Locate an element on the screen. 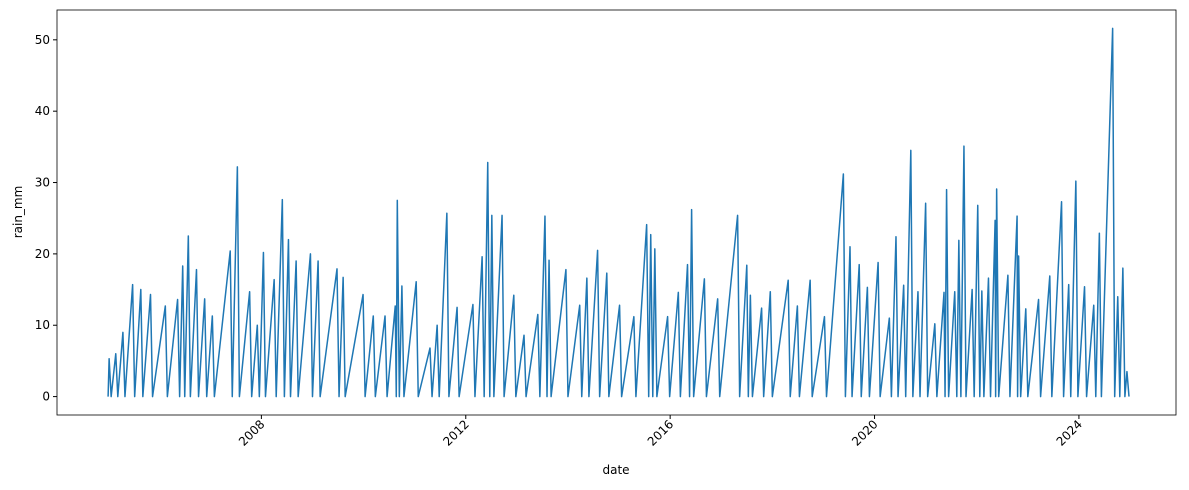 This screenshot has width=1189, height=490. x-tick-label: 2024 is located at coordinates (1069, 432).